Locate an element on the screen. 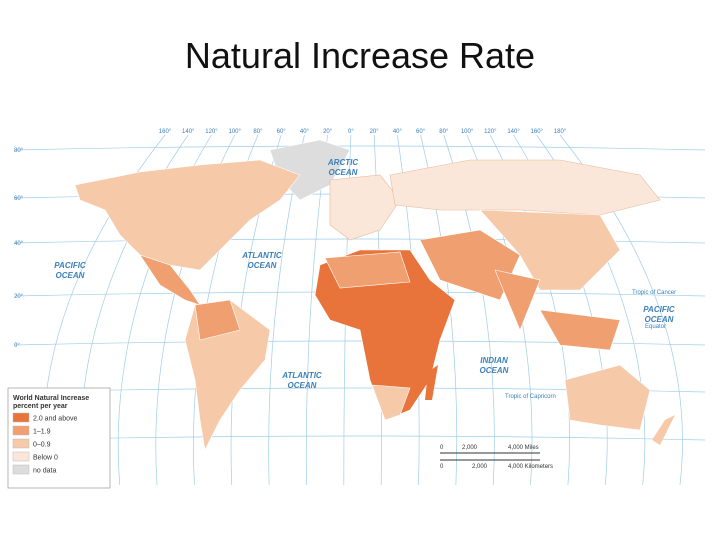 This screenshot has height=545, width=720. title: Natural Increase Rate is located at coordinates (360, 55).